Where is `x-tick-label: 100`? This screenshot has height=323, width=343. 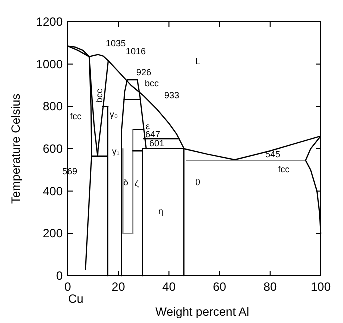
x-tick-label: 100 is located at coordinates (321, 287).